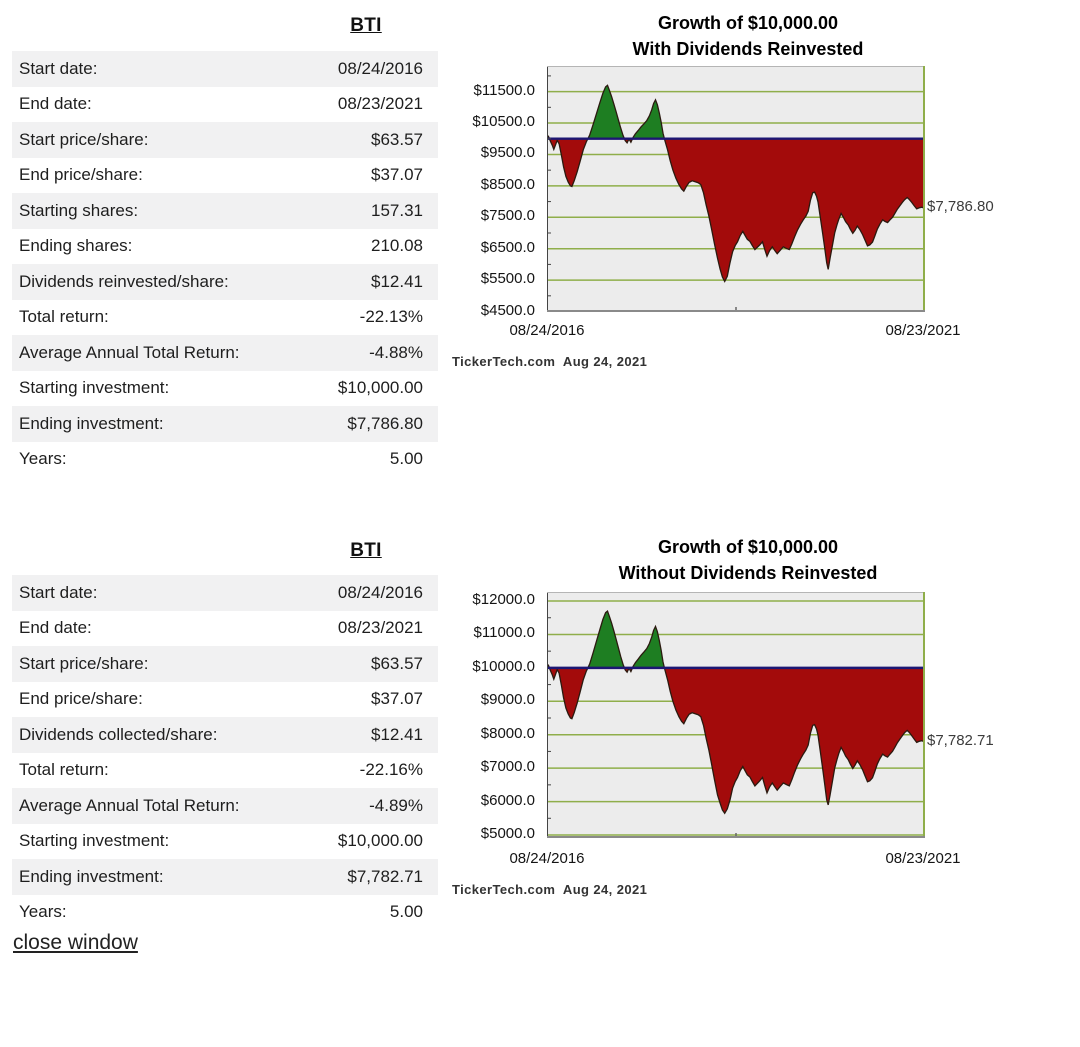  What do you see at coordinates (225, 771) in the screenshot?
I see `table-row: Total return: -22.16%` at bounding box center [225, 771].